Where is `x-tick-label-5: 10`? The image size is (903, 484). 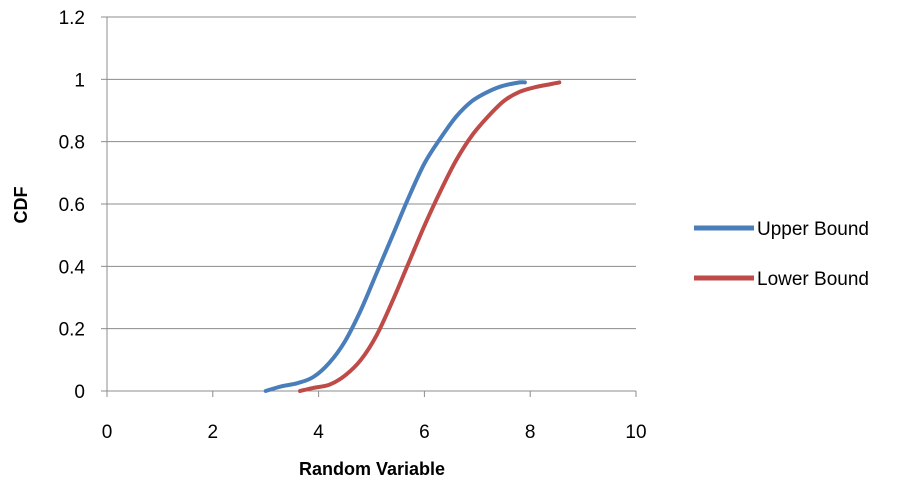
x-tick-label-5: 10 is located at coordinates (635, 432).